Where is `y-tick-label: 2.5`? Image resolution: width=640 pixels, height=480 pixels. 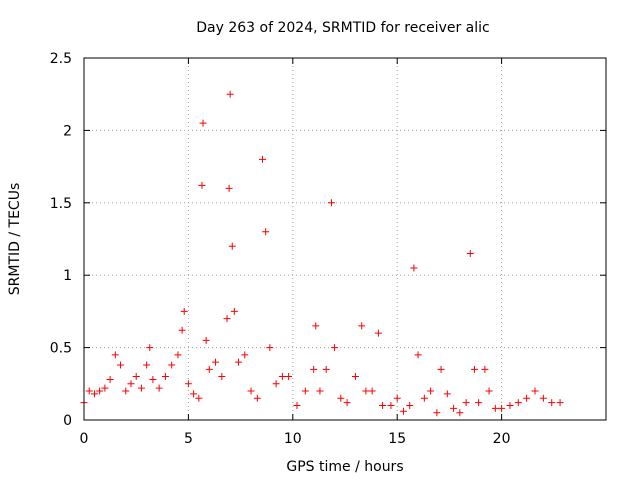
y-tick-label: 2.5 is located at coordinates (61, 59).